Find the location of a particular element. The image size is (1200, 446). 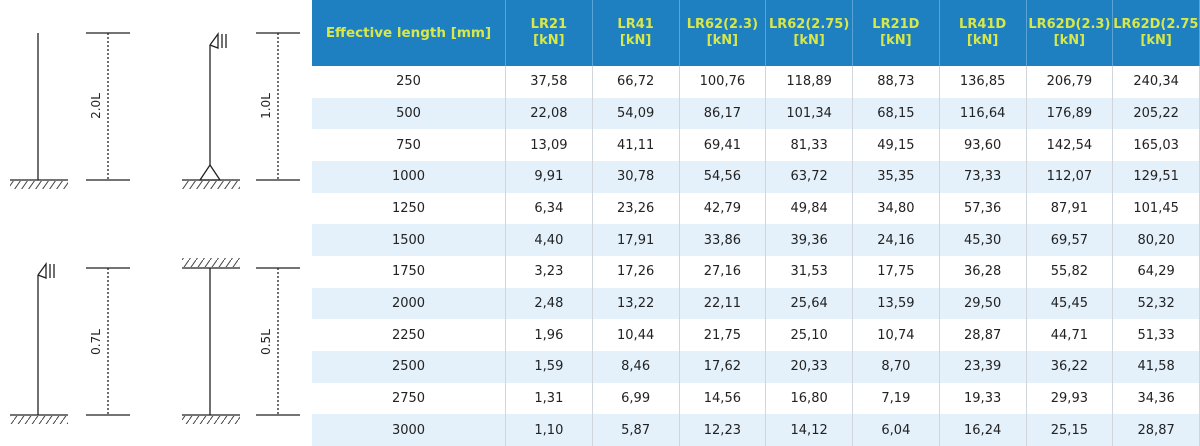

column-name: LR21D is located at coordinates (896, 24).